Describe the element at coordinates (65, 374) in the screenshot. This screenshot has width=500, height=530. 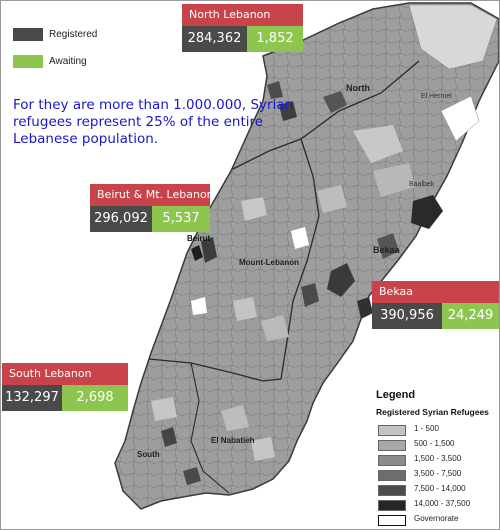
I see `callout-title: South Lebanon` at that location.